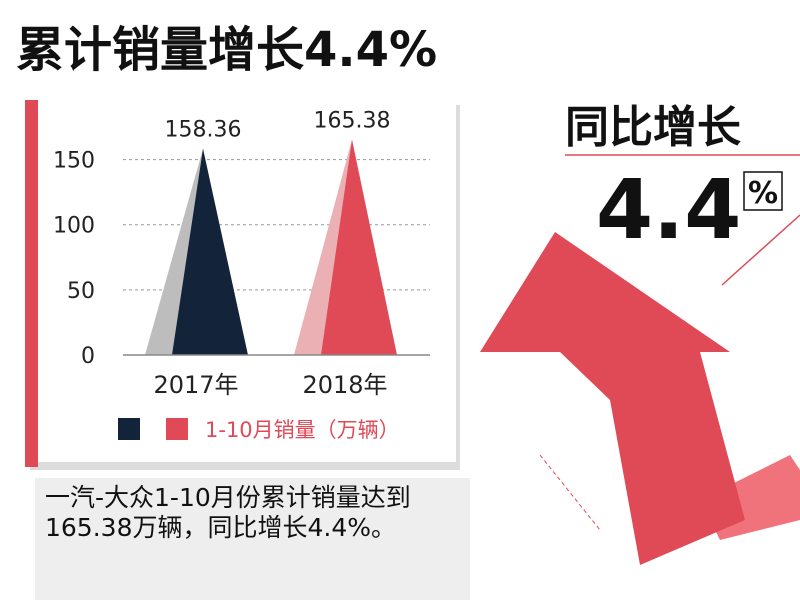  What do you see at coordinates (302, 430) in the screenshot?
I see `legend-label: 1-10月销量（万辆）` at bounding box center [302, 430].